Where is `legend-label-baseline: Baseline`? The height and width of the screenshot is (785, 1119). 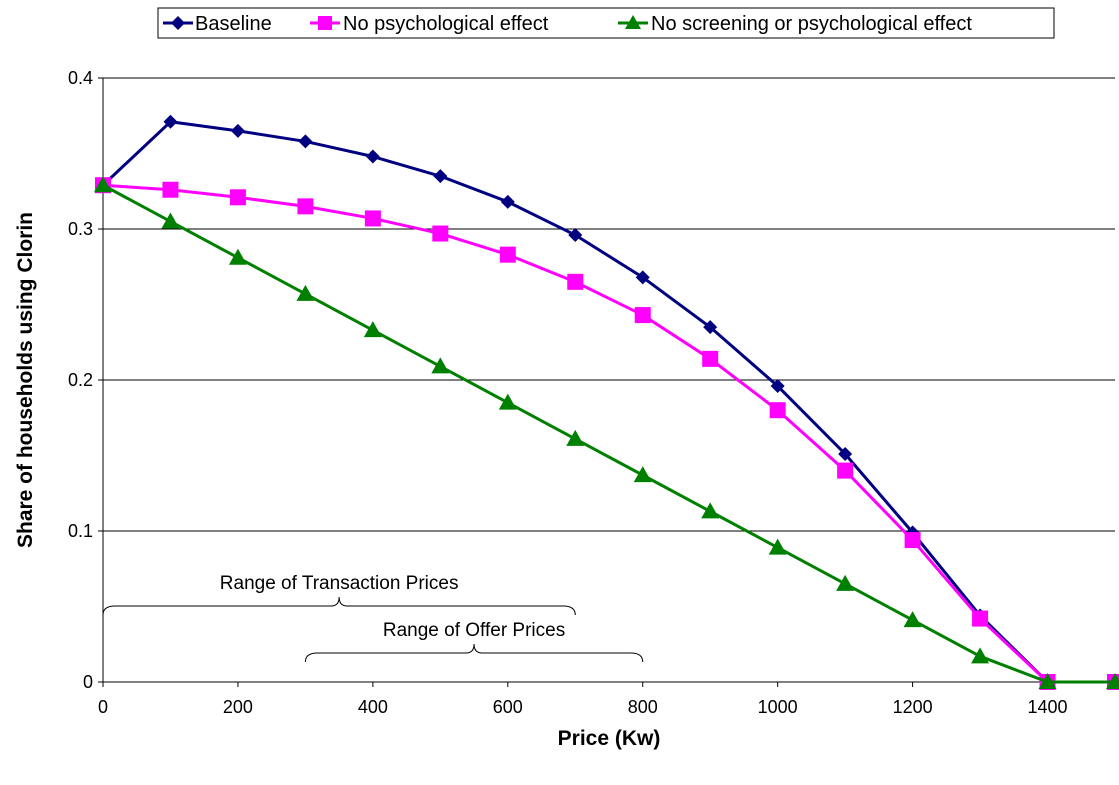
legend-label-baseline: Baseline is located at coordinates (233, 24).